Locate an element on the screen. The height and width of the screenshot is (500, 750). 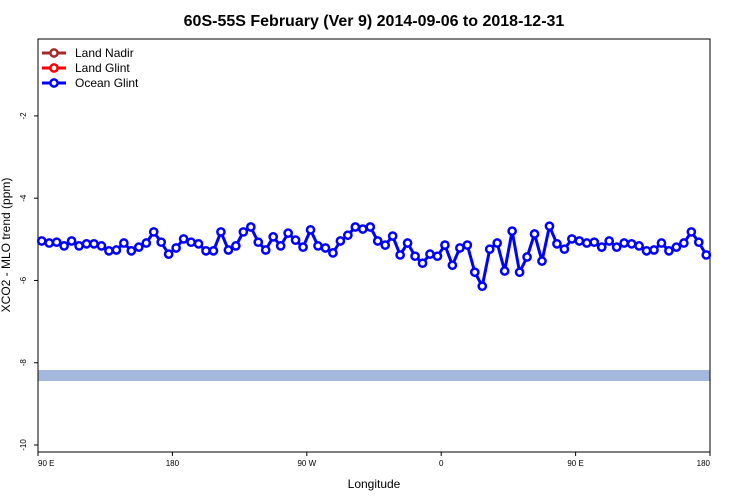
y-tick-label: -10 is located at coordinates (23, 445).